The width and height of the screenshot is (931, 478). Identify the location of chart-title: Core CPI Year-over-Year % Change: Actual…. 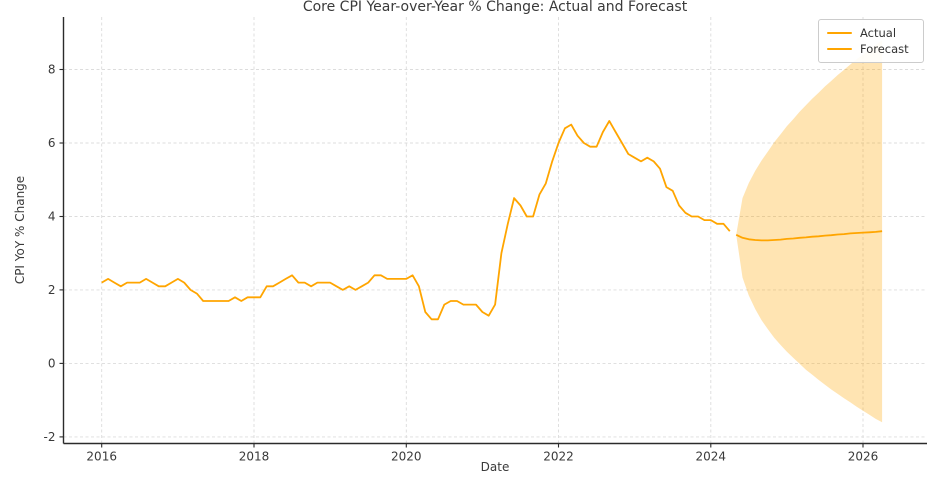
(495, 7).